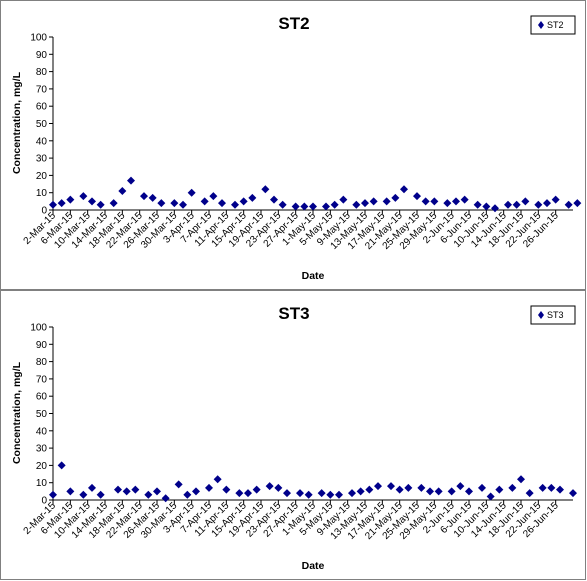 Image resolution: width=587 pixels, height=581 pixels. Describe the element at coordinates (42, 107) in the screenshot. I see `y-tick-label: 60` at that location.